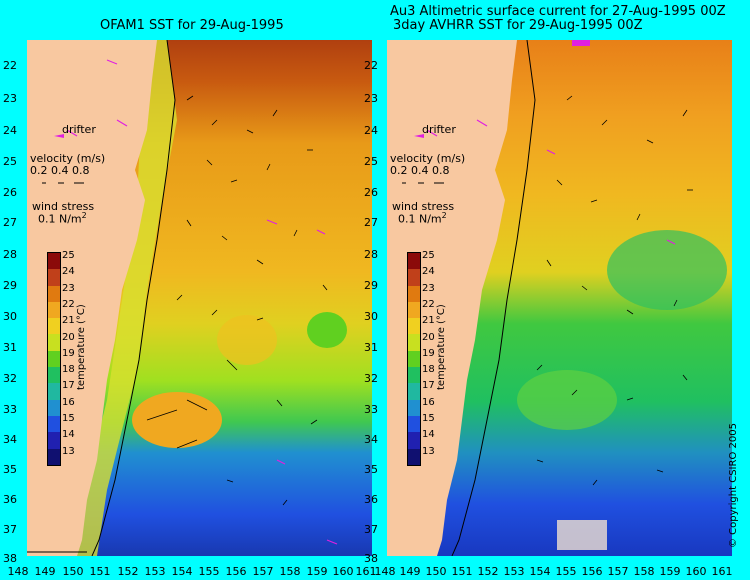 The image size is (750, 580). Describe the element at coordinates (439, 129) in the screenshot. I see `drifter-label: drifter` at that location.